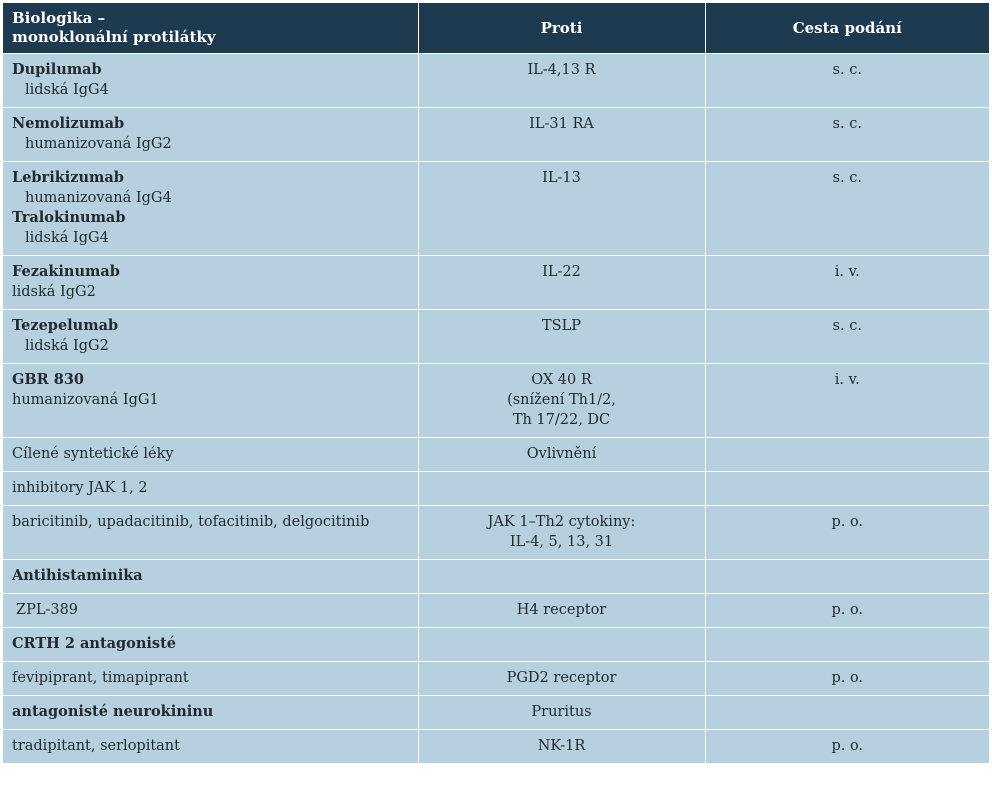 This screenshot has height=800, width=992. What do you see at coordinates (68, 123) in the screenshot?
I see `drug-name: Nemolizumab` at bounding box center [68, 123].